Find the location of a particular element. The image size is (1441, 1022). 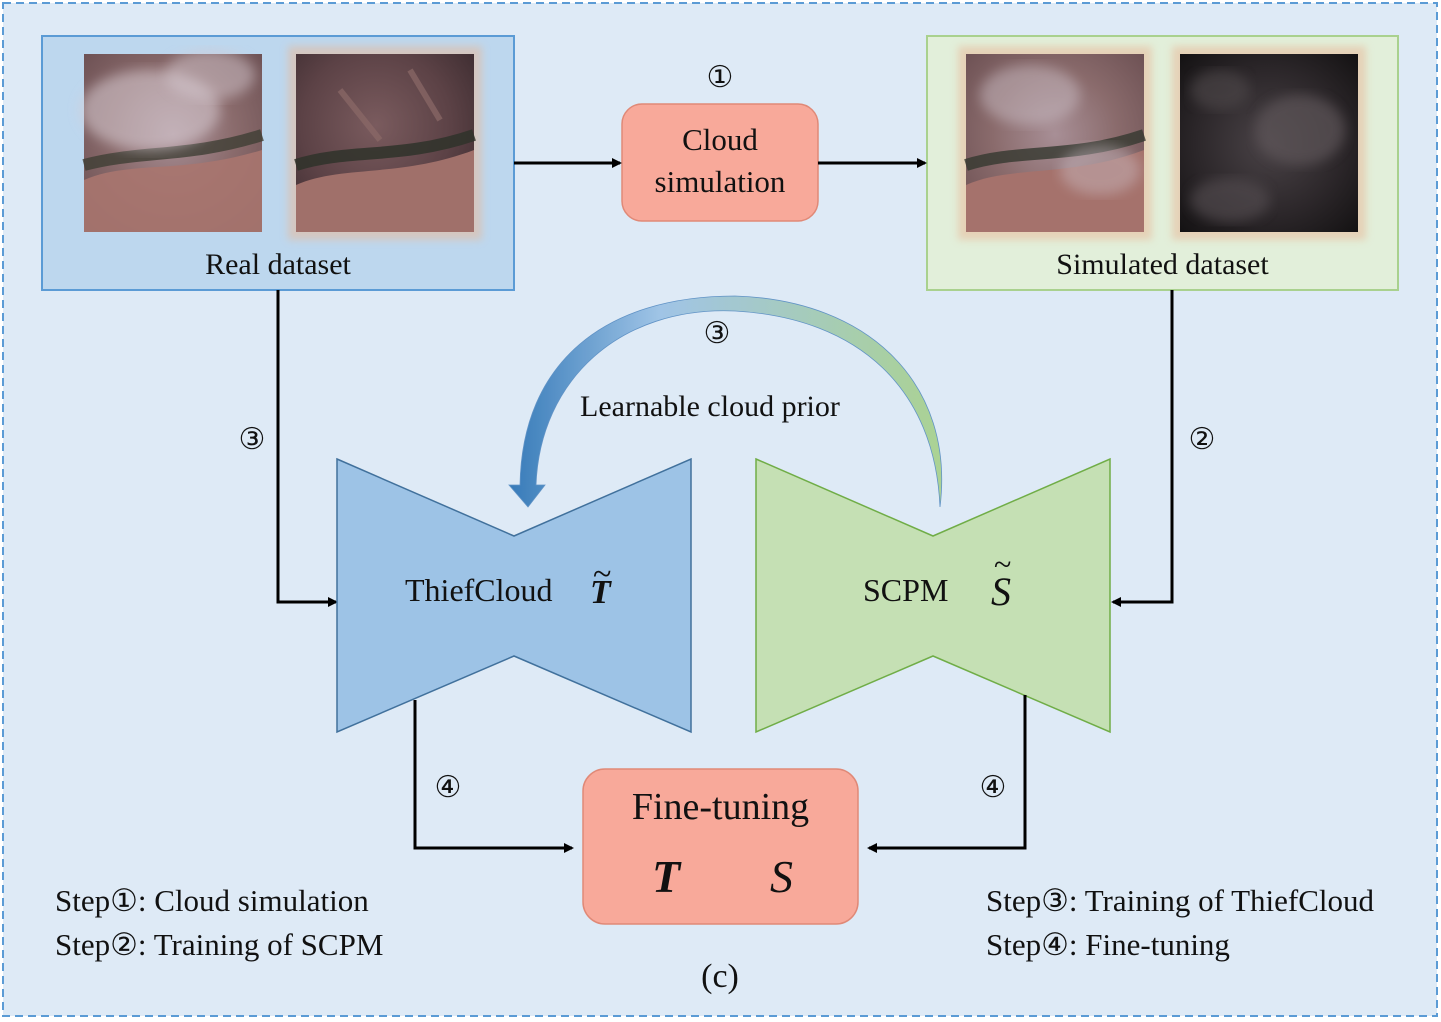

real-clear-image is located at coordinates (385, 143).